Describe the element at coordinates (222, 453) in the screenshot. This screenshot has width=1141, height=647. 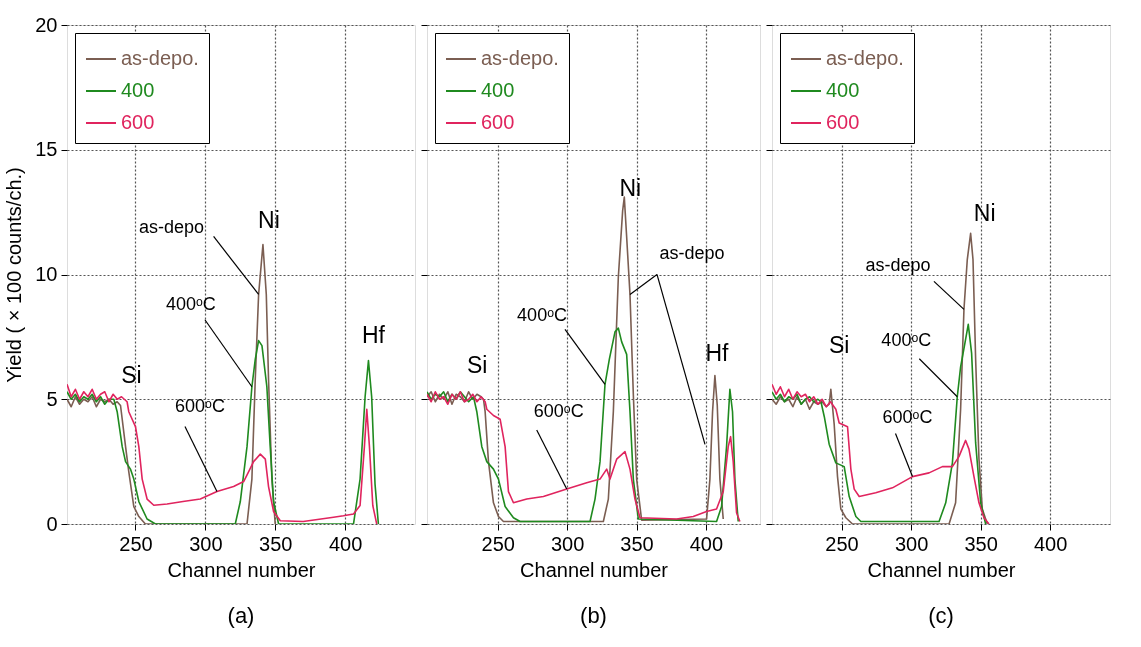
I see `line-series` at that location.